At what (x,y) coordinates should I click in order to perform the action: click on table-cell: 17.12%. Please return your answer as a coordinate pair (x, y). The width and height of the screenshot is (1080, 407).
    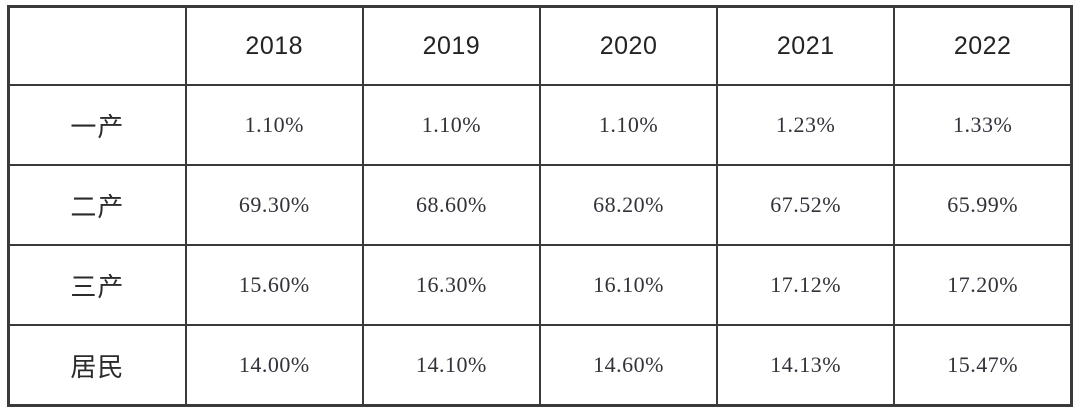
    Looking at the image, I should click on (806, 285).